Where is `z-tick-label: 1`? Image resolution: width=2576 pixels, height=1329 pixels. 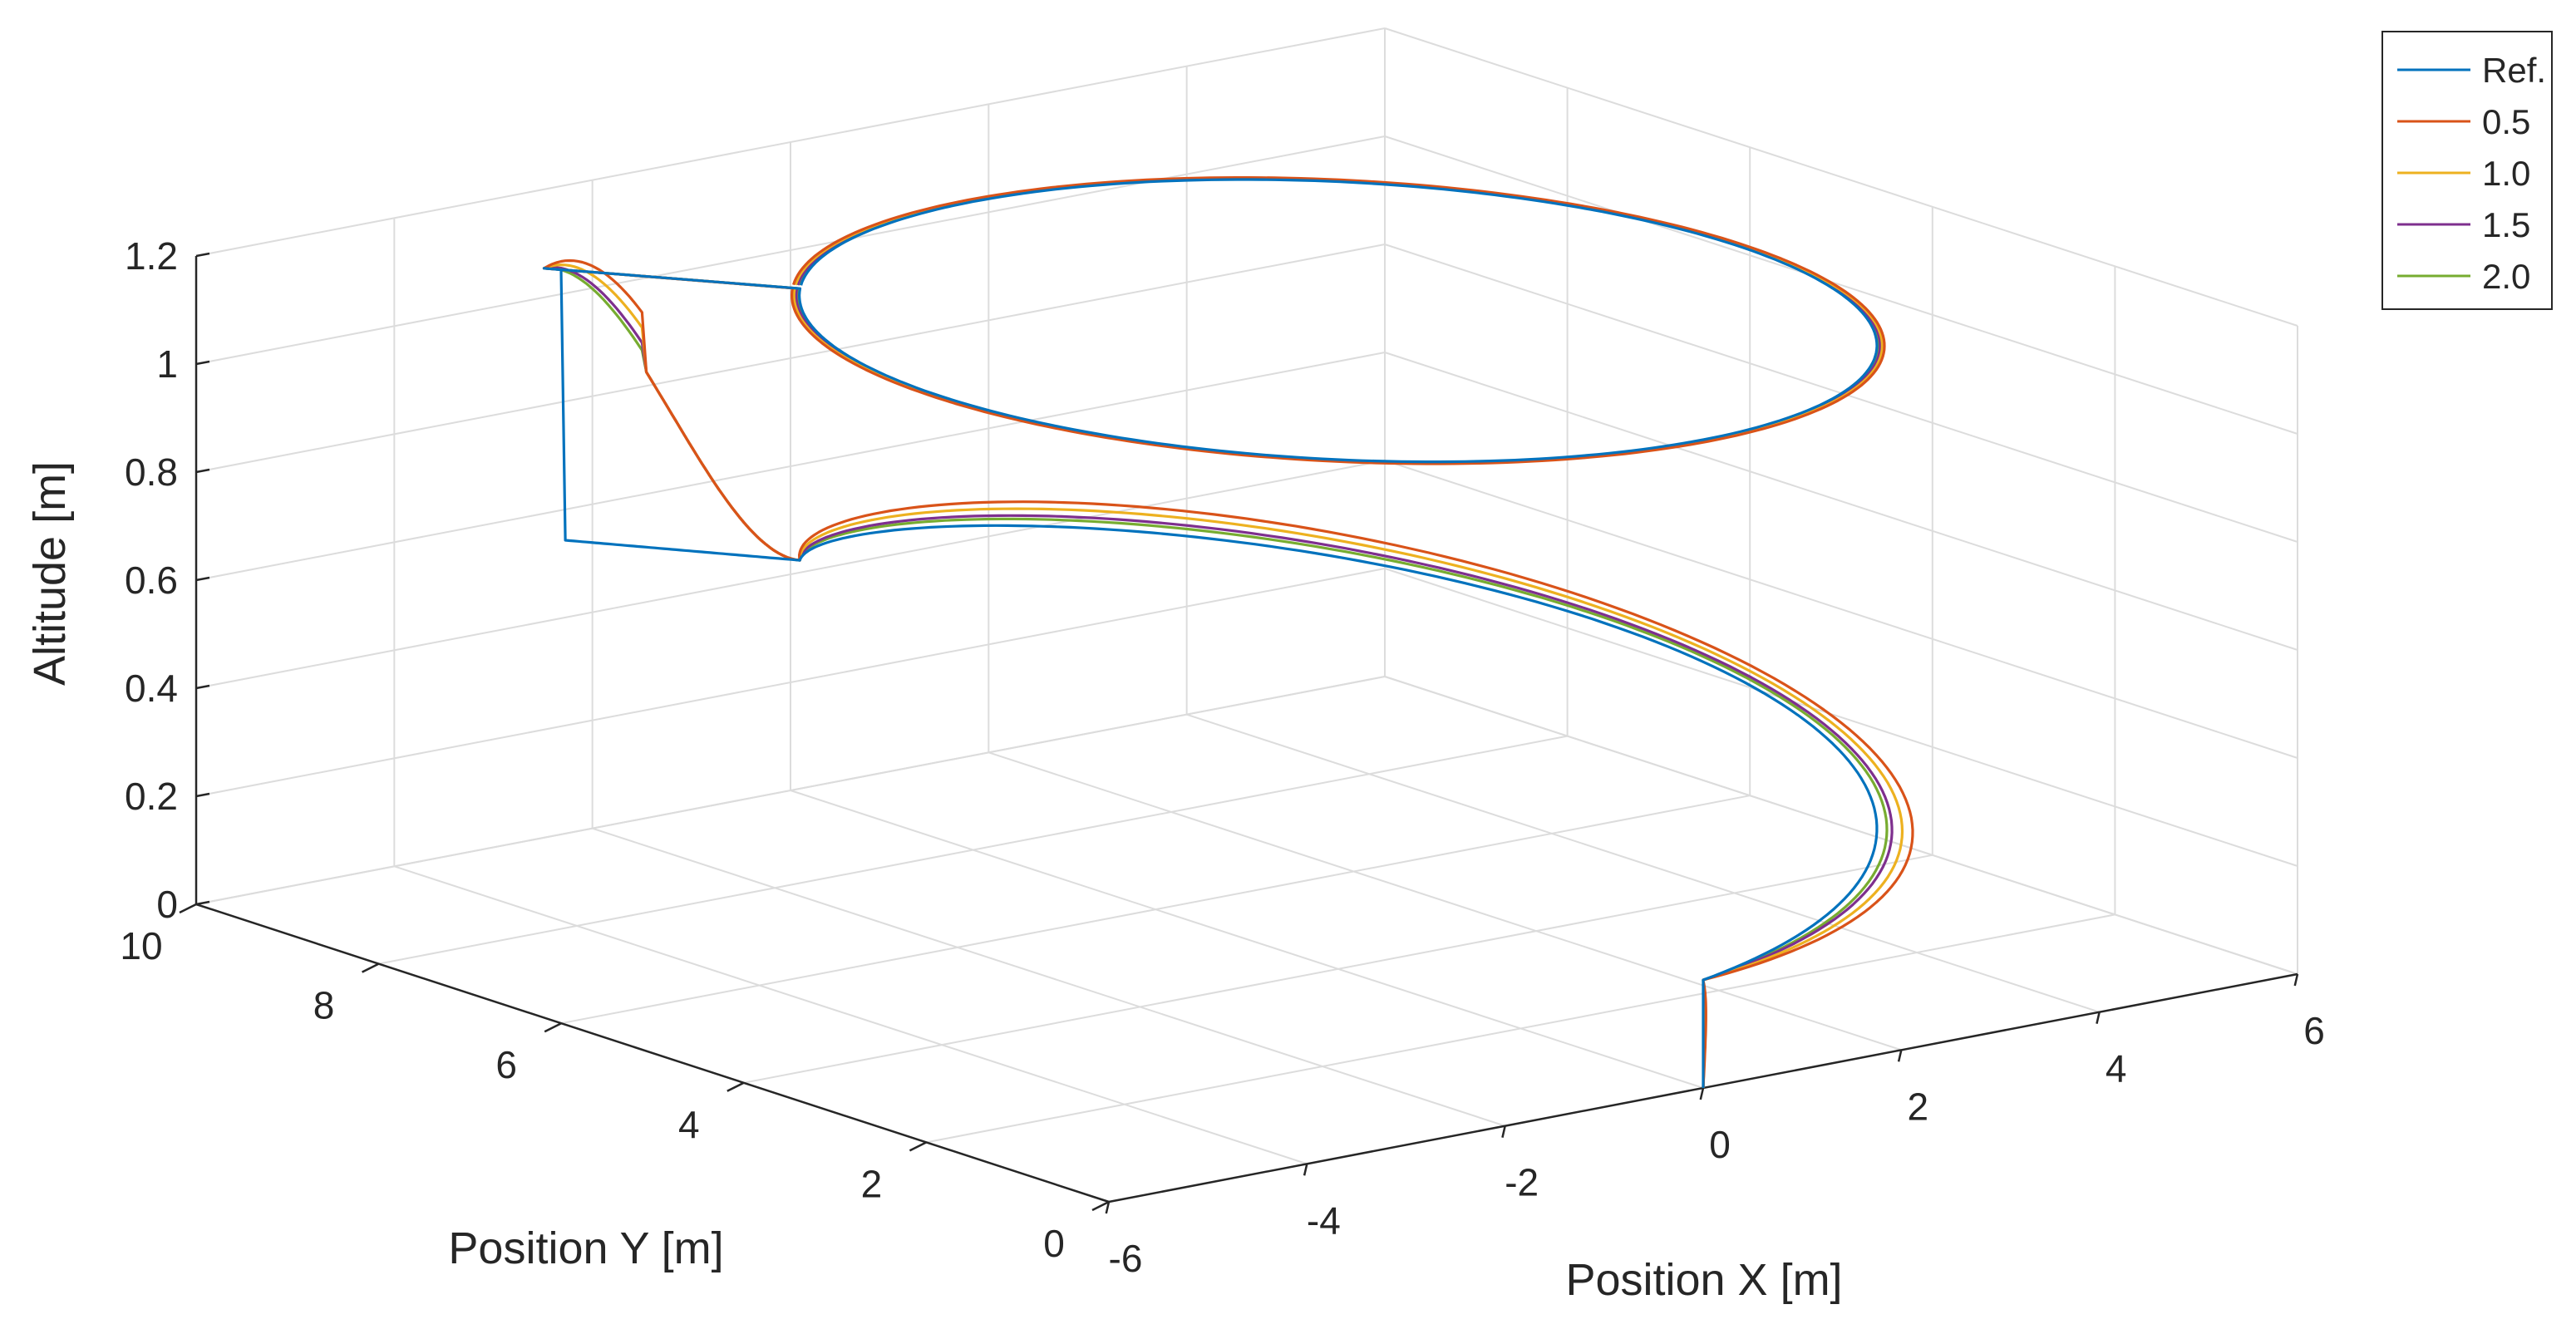
z-tick-label: 1 is located at coordinates (167, 364).